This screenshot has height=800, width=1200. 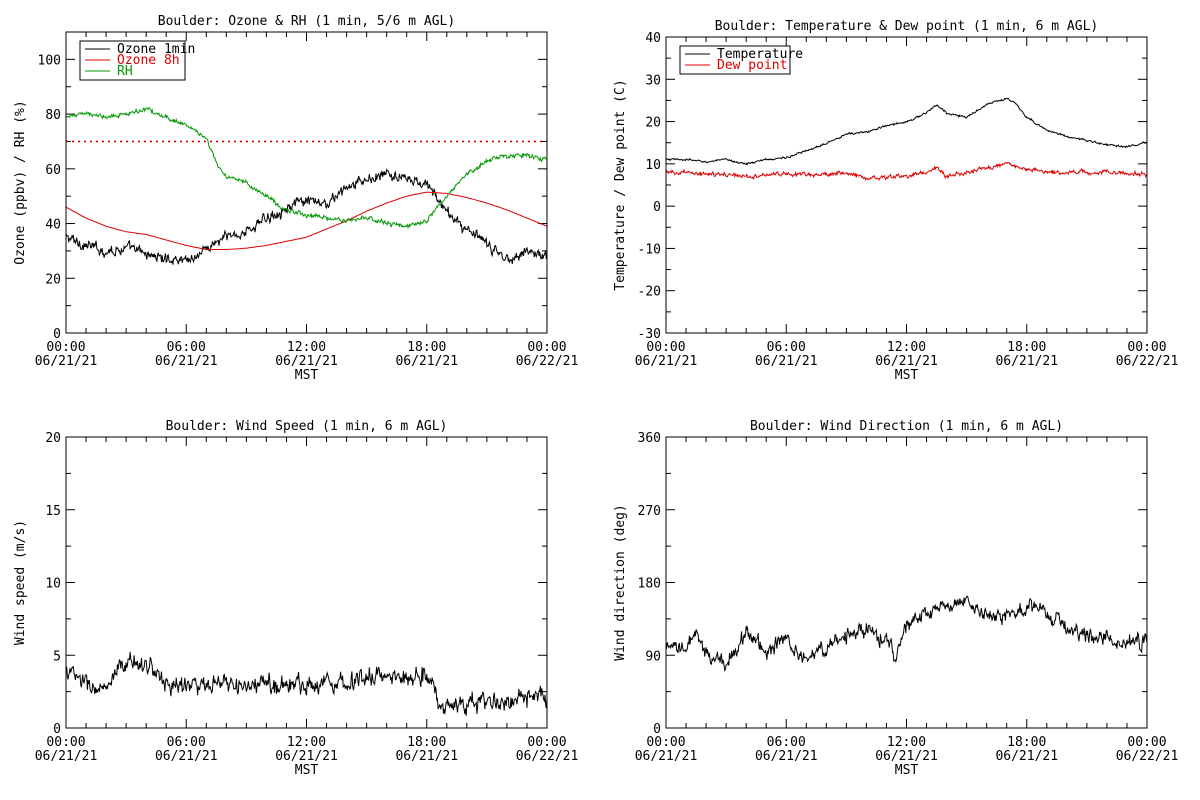 What do you see at coordinates (156, 49) in the screenshot?
I see `legend-label: Ozone 1min` at bounding box center [156, 49].